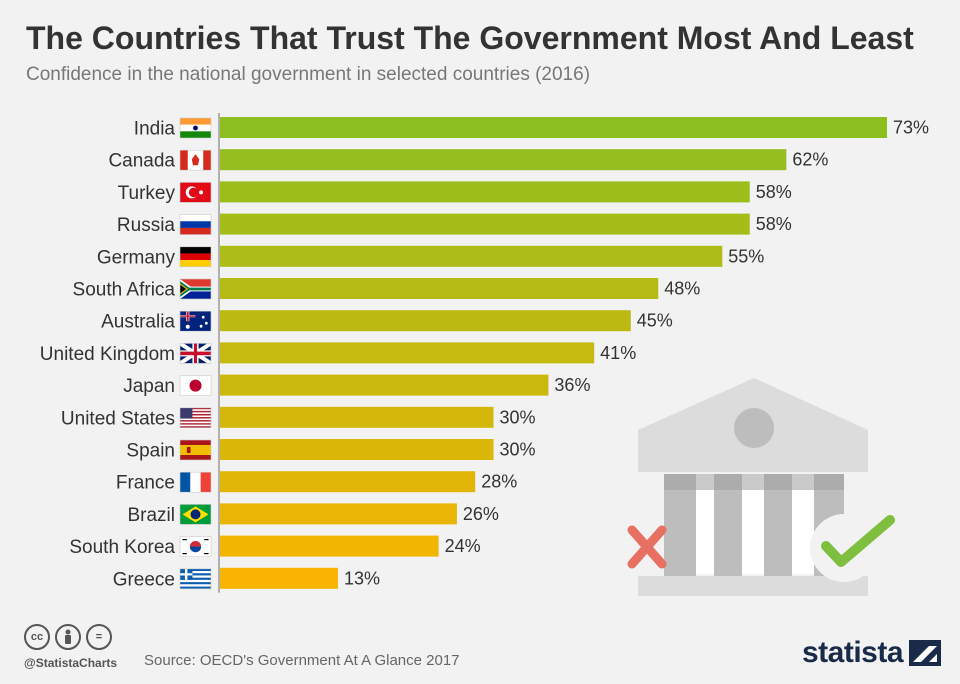  What do you see at coordinates (138, 322) in the screenshot?
I see `category-label: Australia` at bounding box center [138, 322].